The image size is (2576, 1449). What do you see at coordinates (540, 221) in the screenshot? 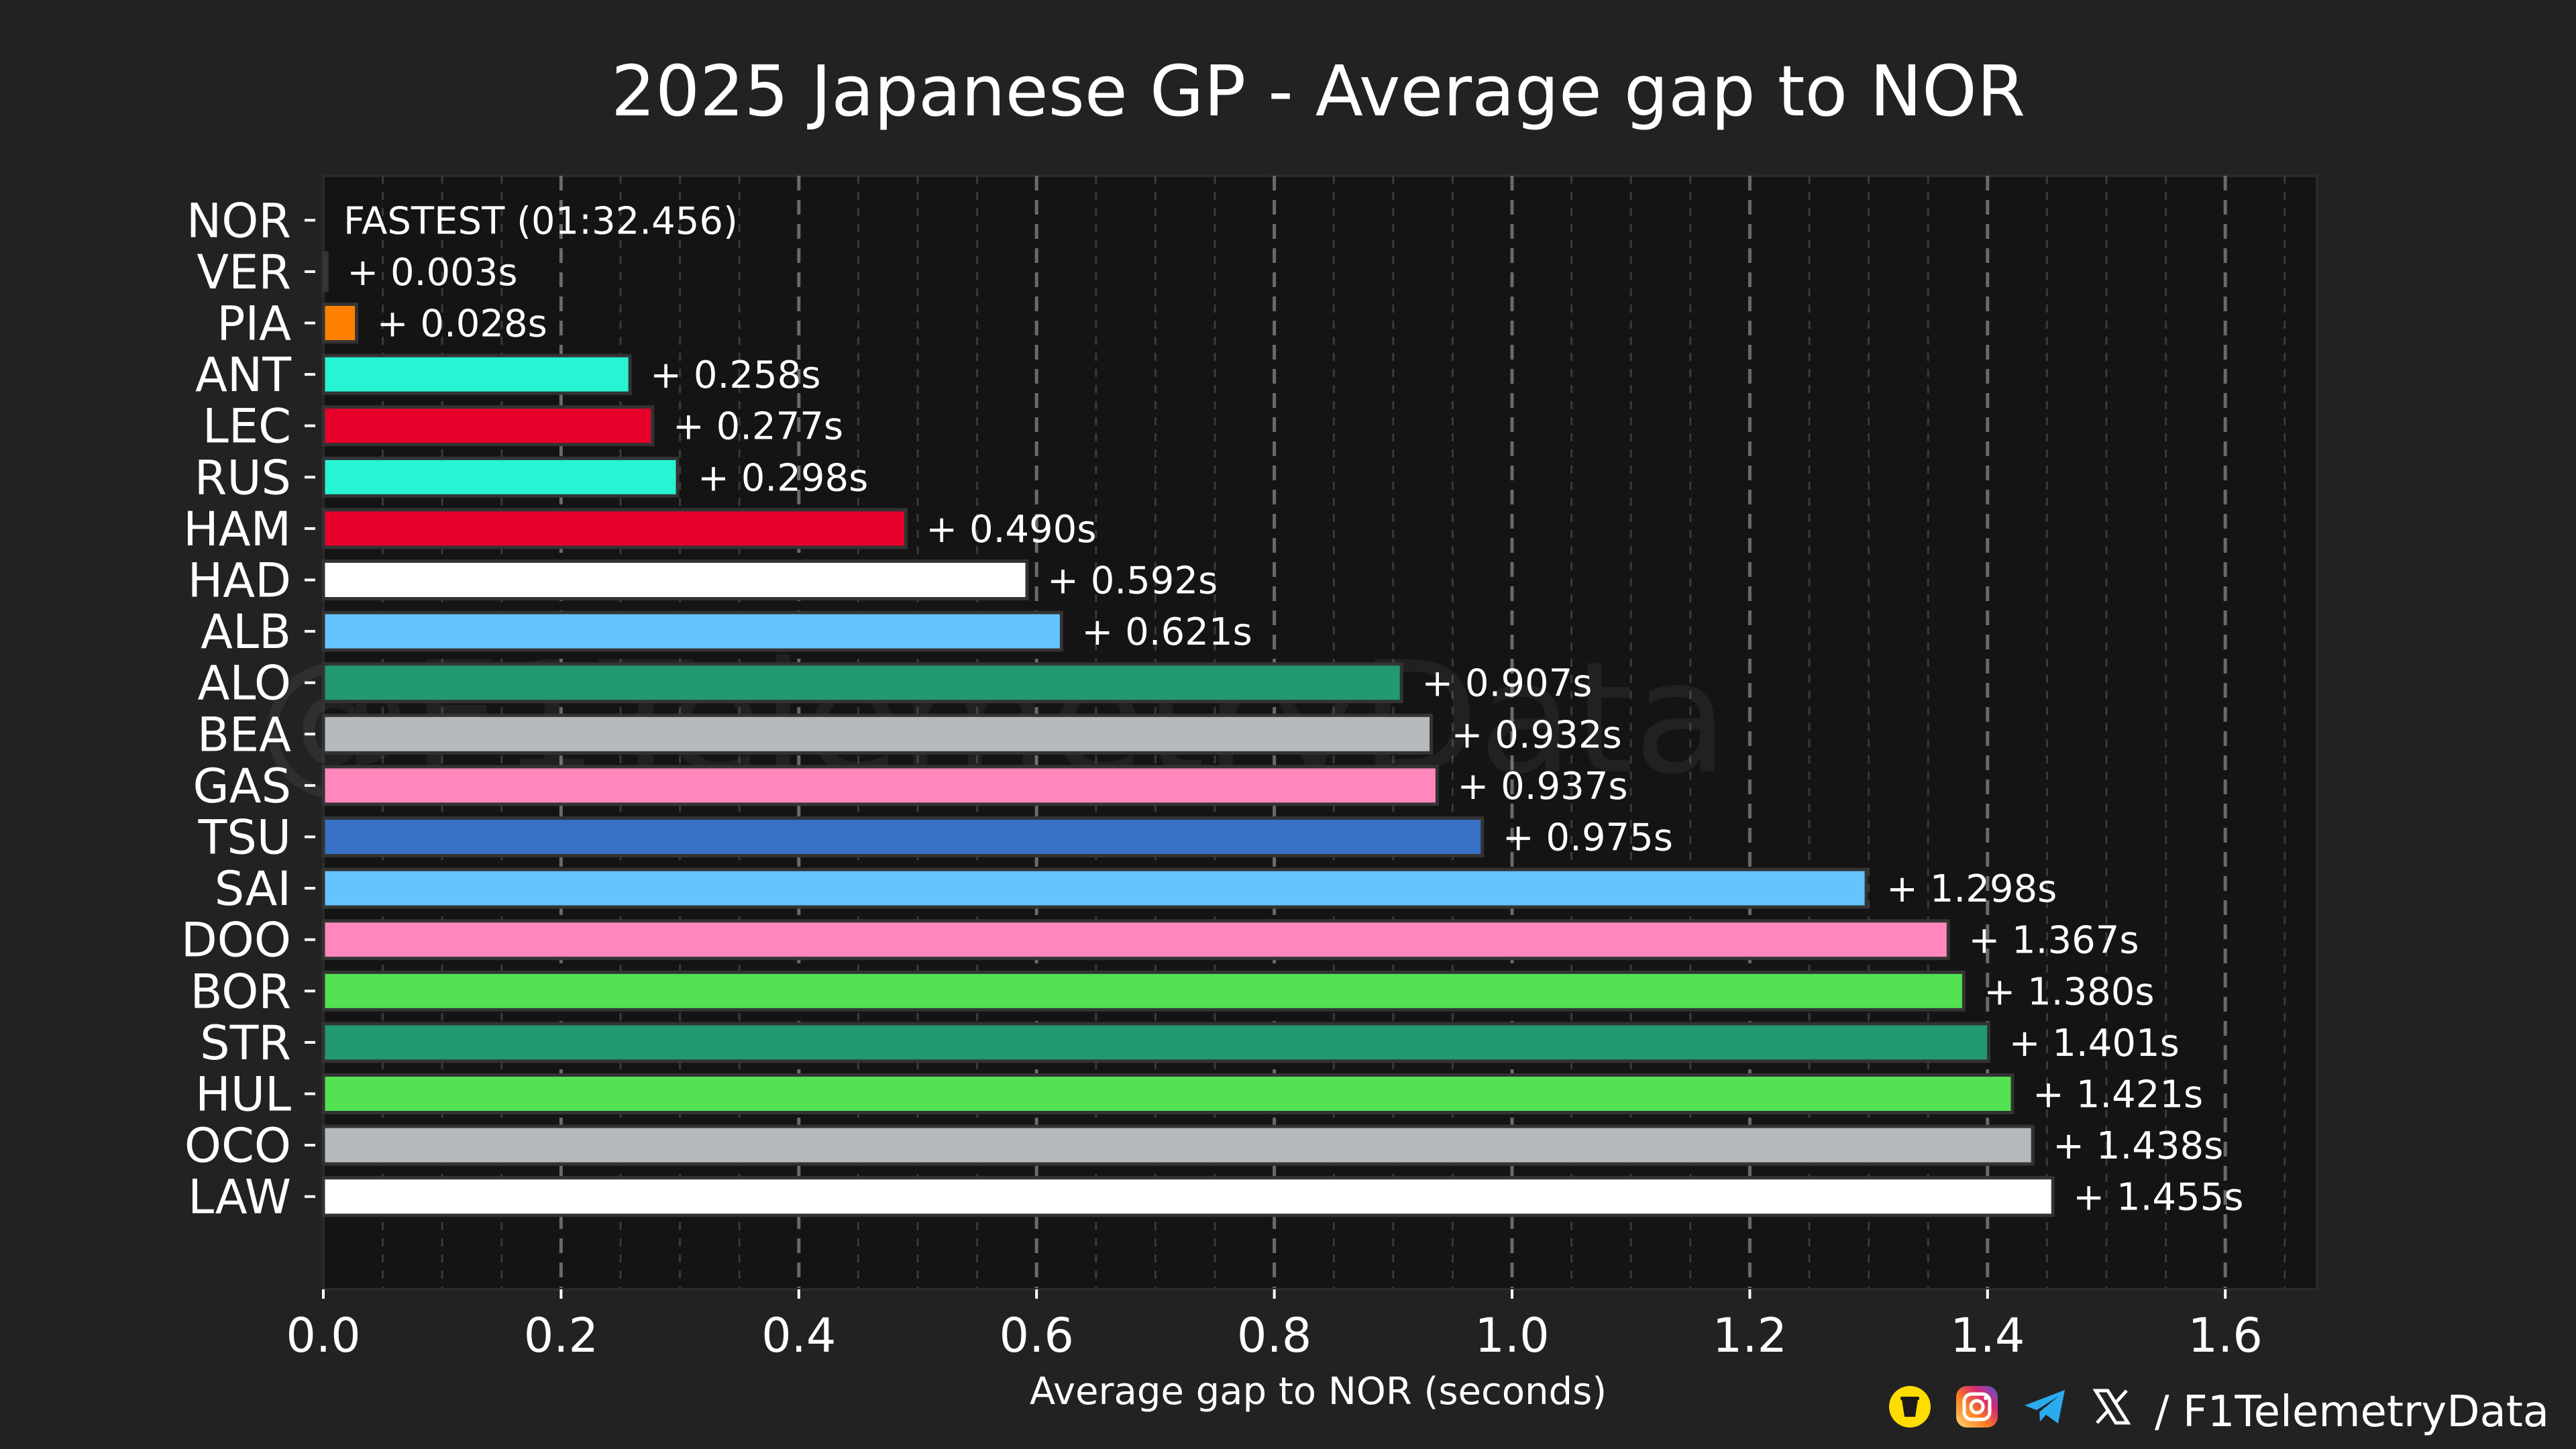
I see `value-label-nor: FASTEST (01:32.456)` at bounding box center [540, 221].